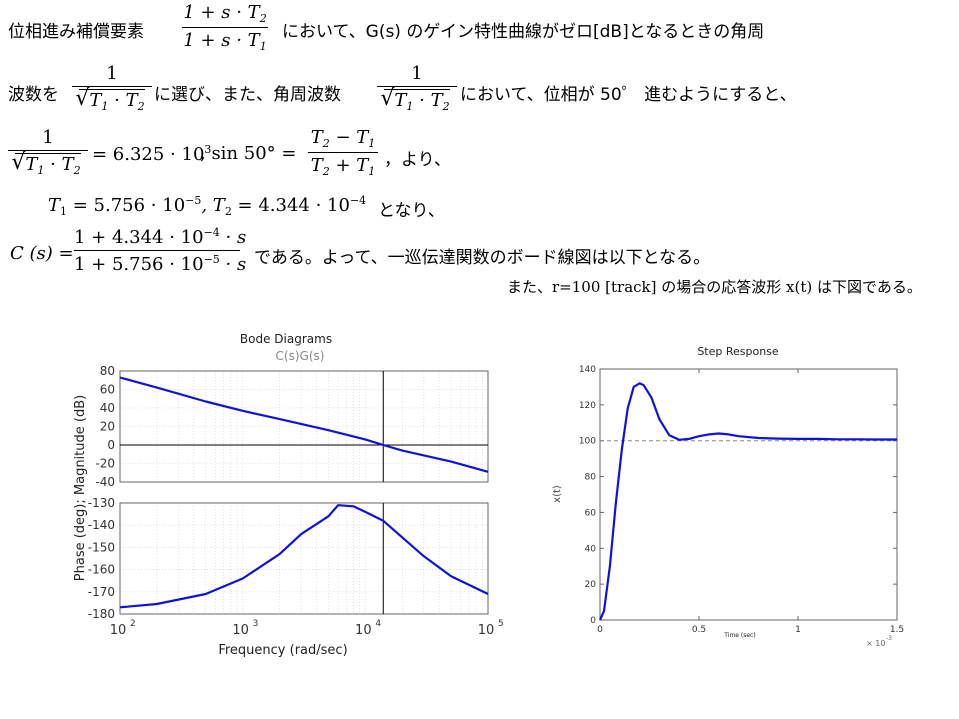 The image size is (959, 719). I want to click on text-line1-a: 位相進み補償要素, so click(76, 32).